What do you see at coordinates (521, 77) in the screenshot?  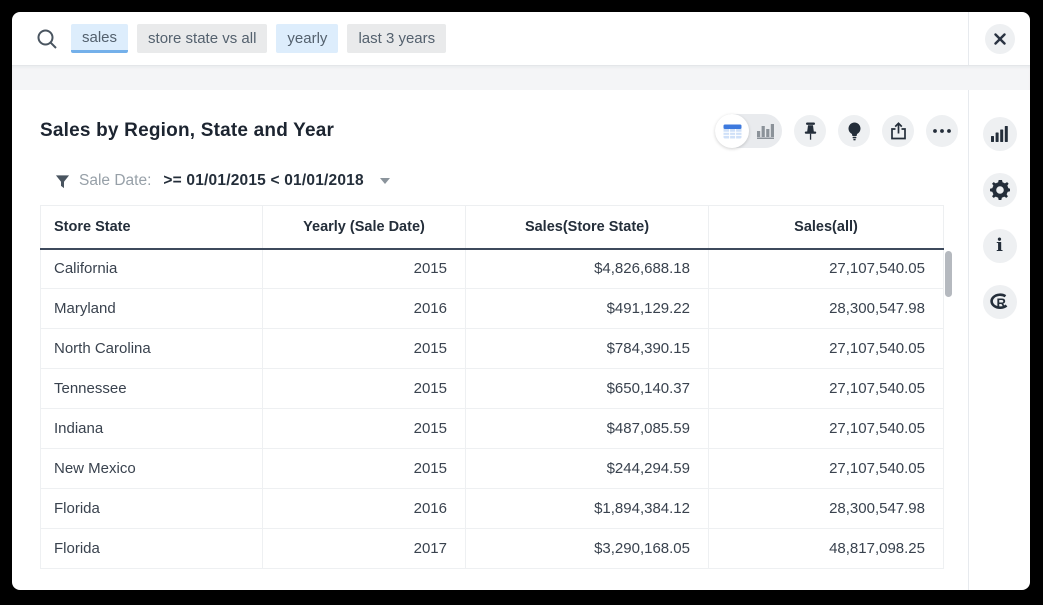 I see `subheader-strip` at bounding box center [521, 77].